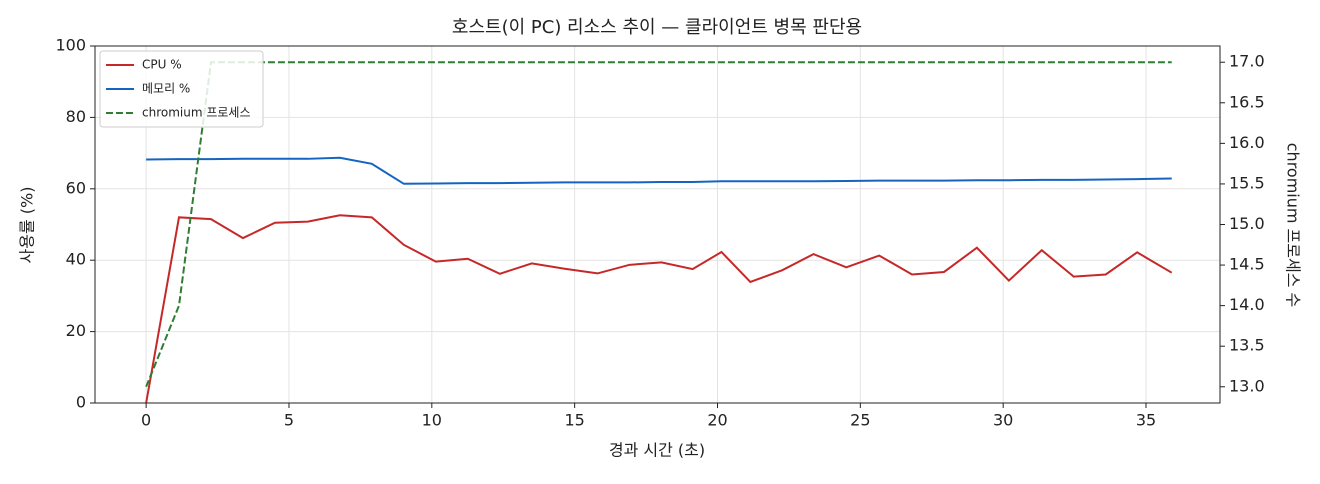 This screenshot has height=484, width=1320. I want to click on x-tick-label: 35, so click(1146, 420).